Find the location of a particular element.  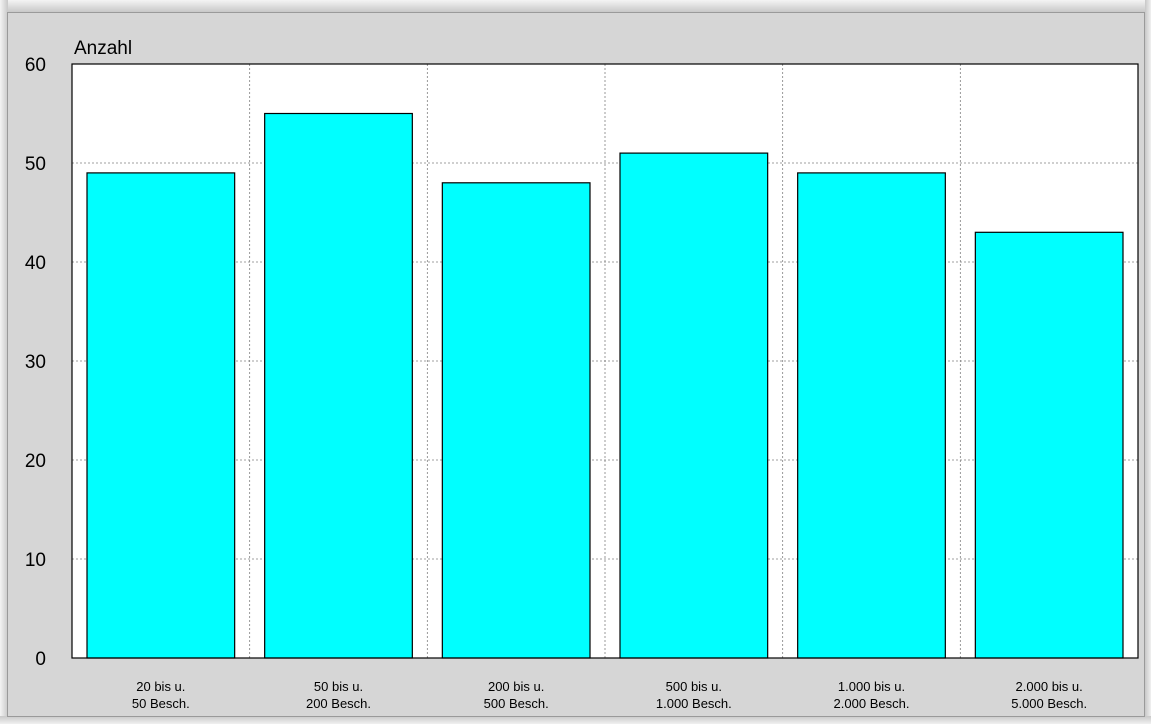

y-axis-label: Anzahl is located at coordinates (103, 48).